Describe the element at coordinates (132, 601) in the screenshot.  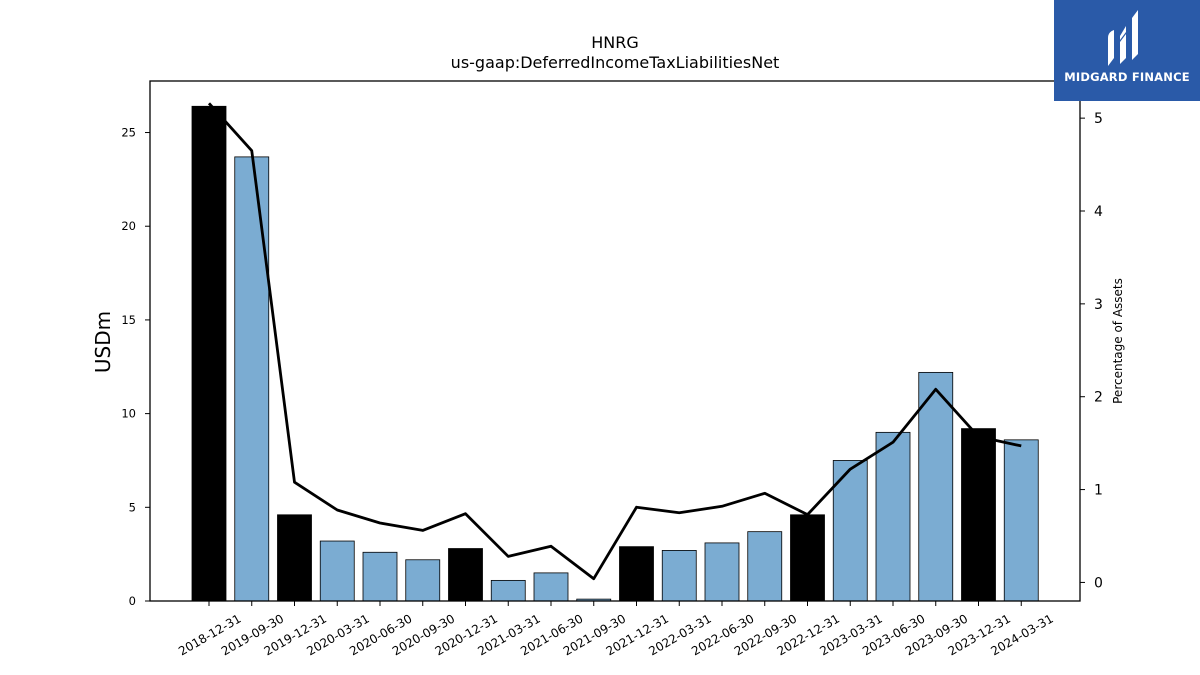
I see `y-tick-label: 0` at that location.